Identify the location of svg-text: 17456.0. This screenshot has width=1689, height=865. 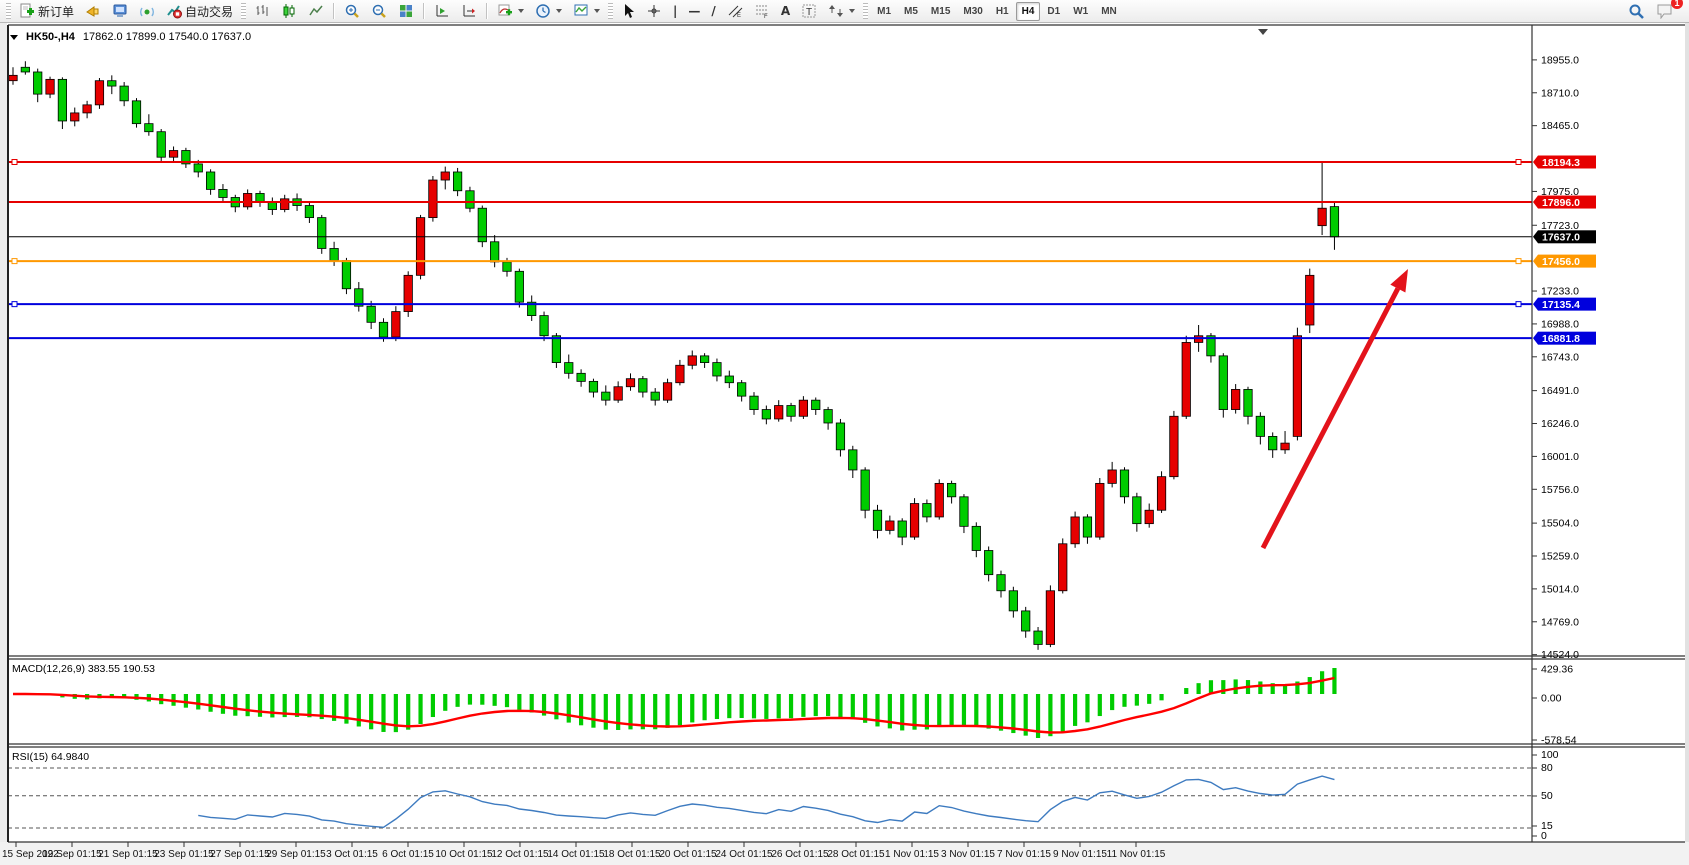
(1561, 262).